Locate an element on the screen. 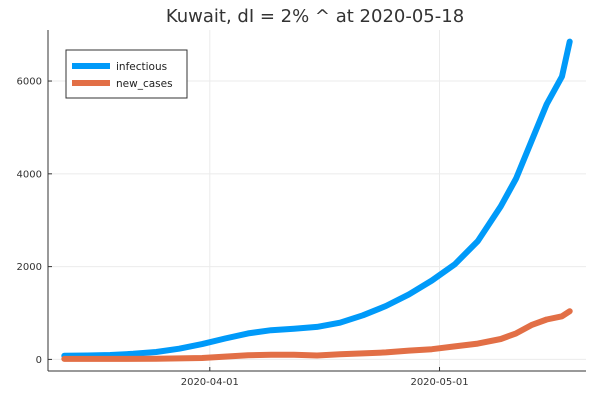 The height and width of the screenshot is (400, 600). chart-title: Kuwait, dI = 2% ^ at 2020-05-18 is located at coordinates (315, 16).